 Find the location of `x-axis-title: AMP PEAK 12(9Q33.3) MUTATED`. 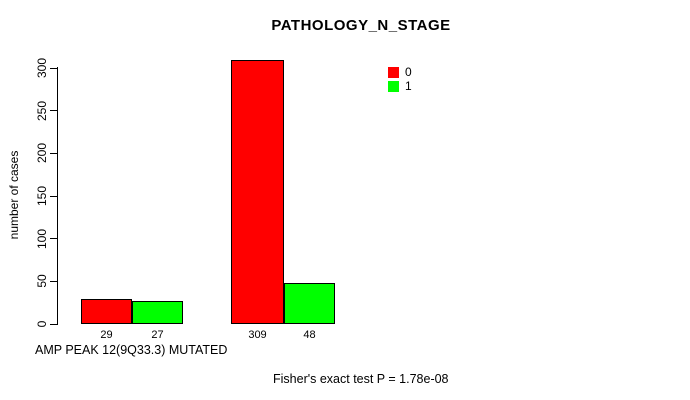

x-axis-title: AMP PEAK 12(9Q33.3) MUTATED is located at coordinates (131, 350).